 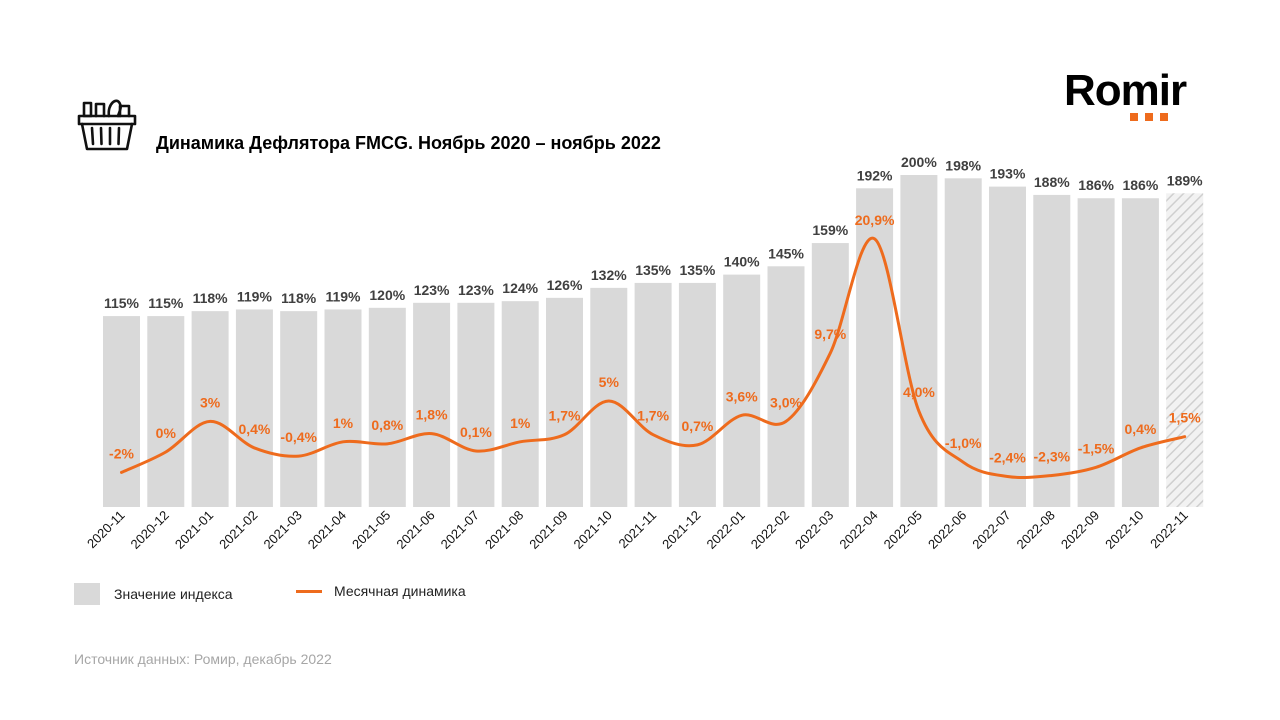 What do you see at coordinates (255, 296) in the screenshot?
I see `bar-label: 119%` at bounding box center [255, 296].